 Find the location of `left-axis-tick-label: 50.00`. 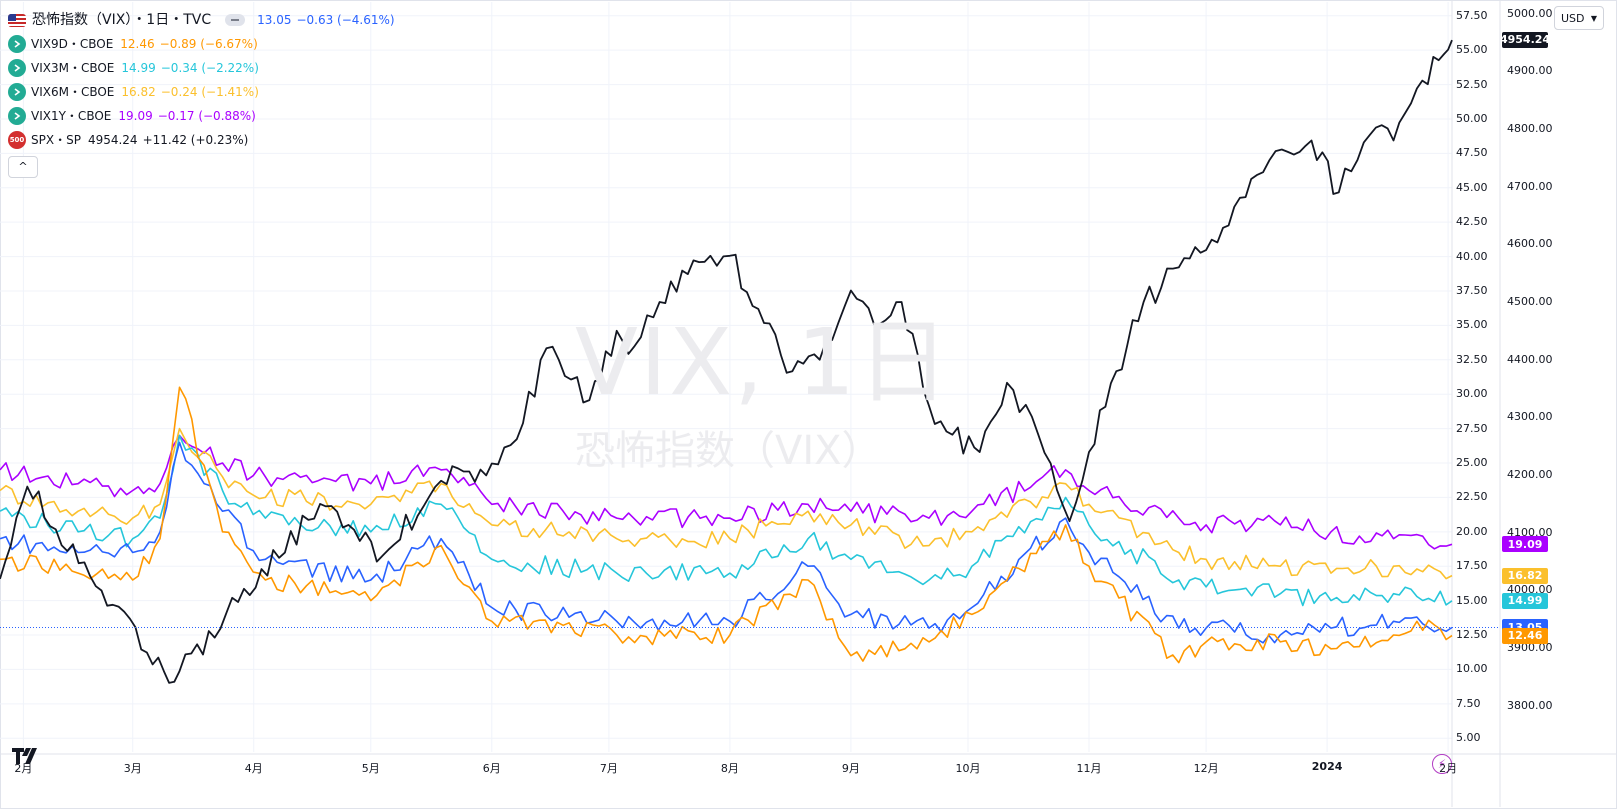

left-axis-tick-label: 50.00 is located at coordinates (1472, 118).